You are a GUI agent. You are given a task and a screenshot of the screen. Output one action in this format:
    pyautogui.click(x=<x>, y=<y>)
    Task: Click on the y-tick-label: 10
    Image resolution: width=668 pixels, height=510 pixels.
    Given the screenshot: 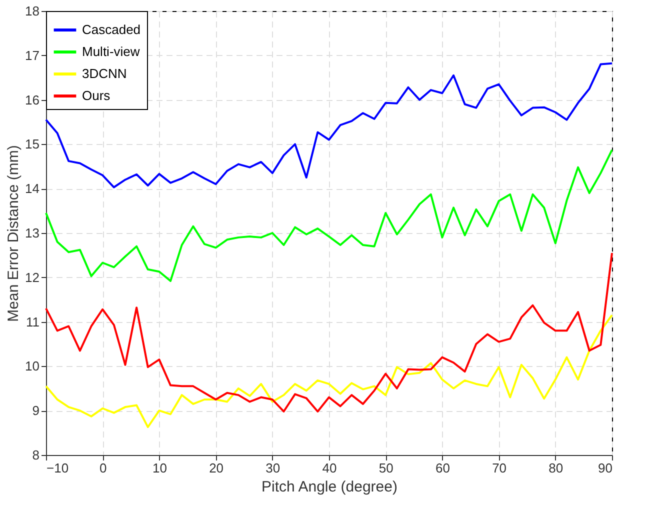 What is the action you would take?
    pyautogui.click(x=32, y=366)
    